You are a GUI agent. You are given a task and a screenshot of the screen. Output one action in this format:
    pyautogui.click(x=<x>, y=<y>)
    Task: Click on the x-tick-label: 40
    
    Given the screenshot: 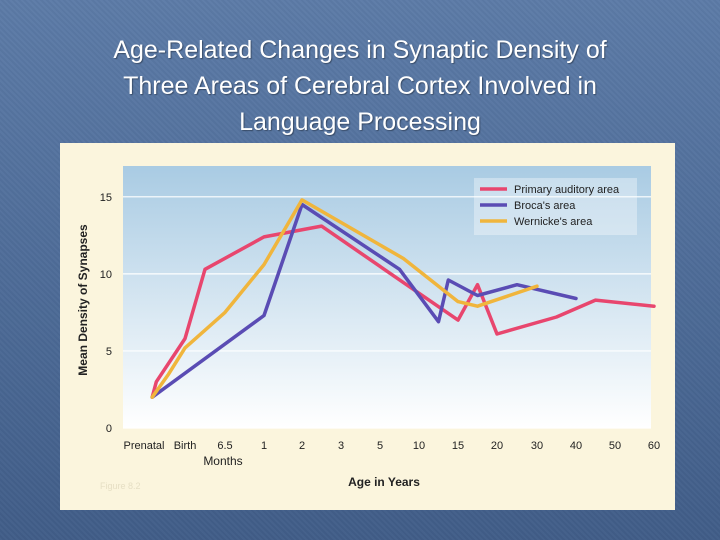 What is the action you would take?
    pyautogui.click(x=576, y=446)
    